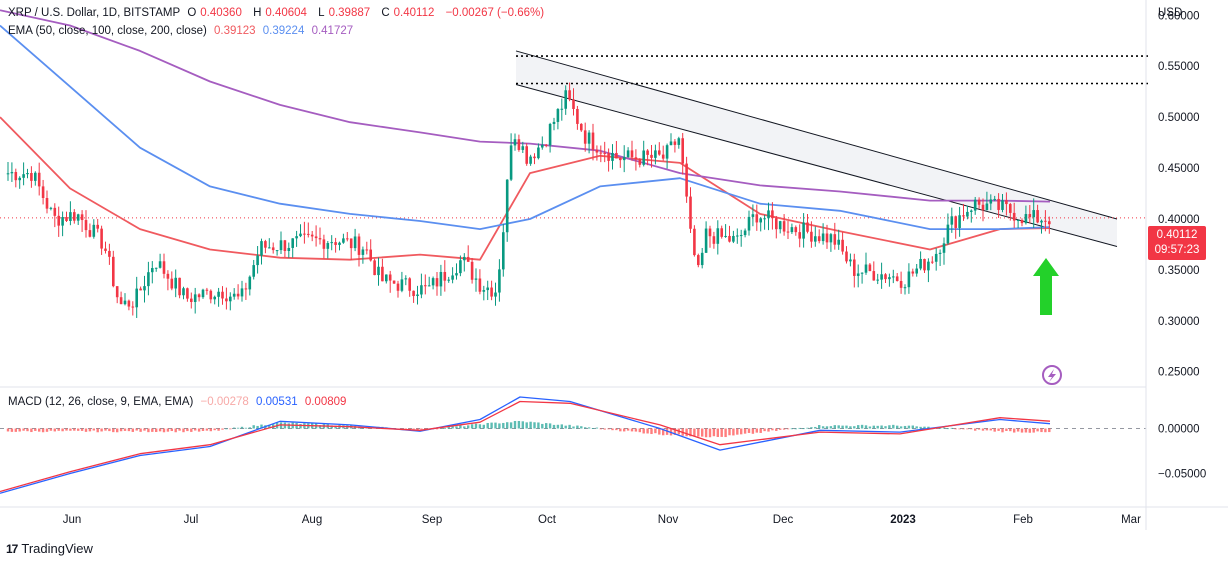 This screenshot has height=568, width=1228. Describe the element at coordinates (321, 13) in the screenshot. I see `low-label: L` at that location.